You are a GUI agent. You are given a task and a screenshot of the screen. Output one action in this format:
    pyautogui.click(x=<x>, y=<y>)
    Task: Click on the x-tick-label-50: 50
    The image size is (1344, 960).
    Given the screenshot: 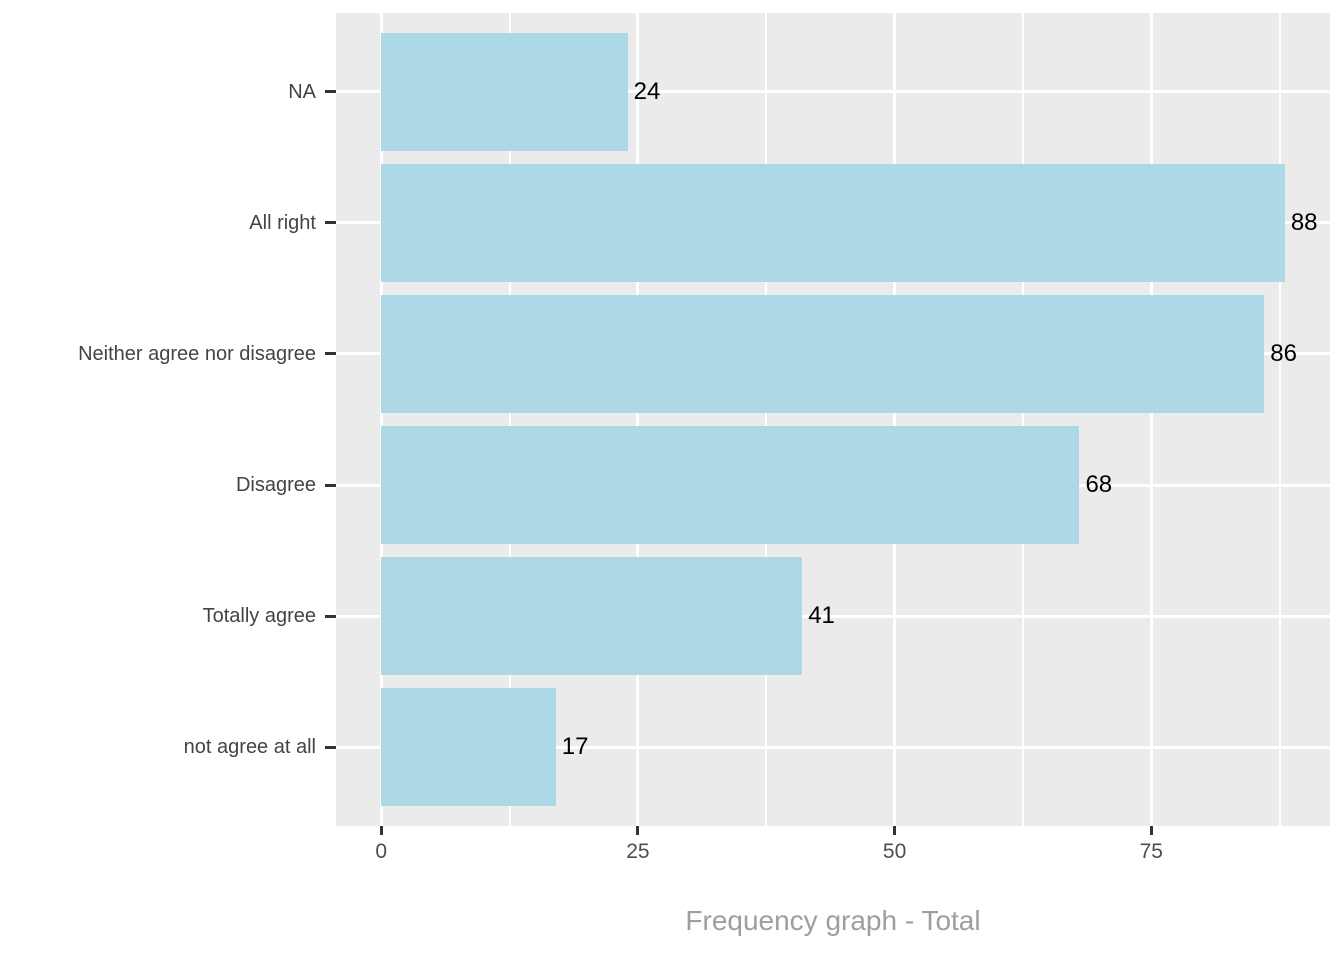 What is the action you would take?
    pyautogui.click(x=894, y=851)
    